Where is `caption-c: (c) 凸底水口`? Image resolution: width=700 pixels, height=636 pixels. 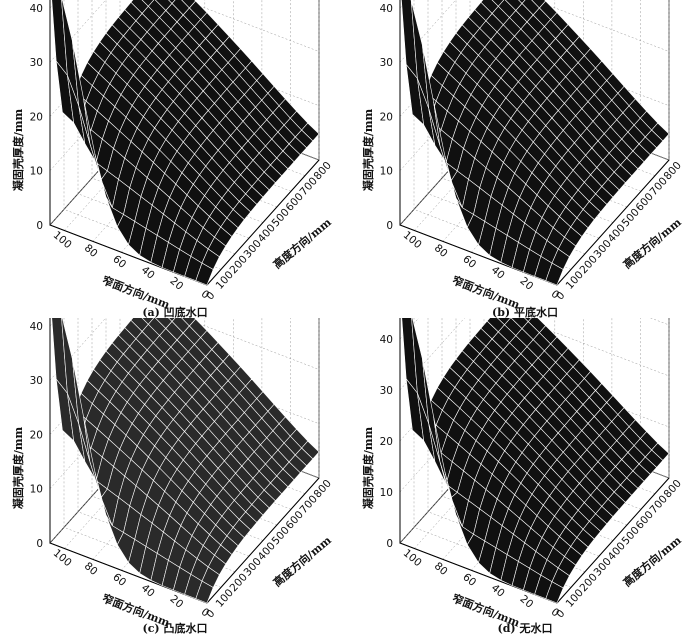 caption-c: (c) 凸底水口 is located at coordinates (175, 628).